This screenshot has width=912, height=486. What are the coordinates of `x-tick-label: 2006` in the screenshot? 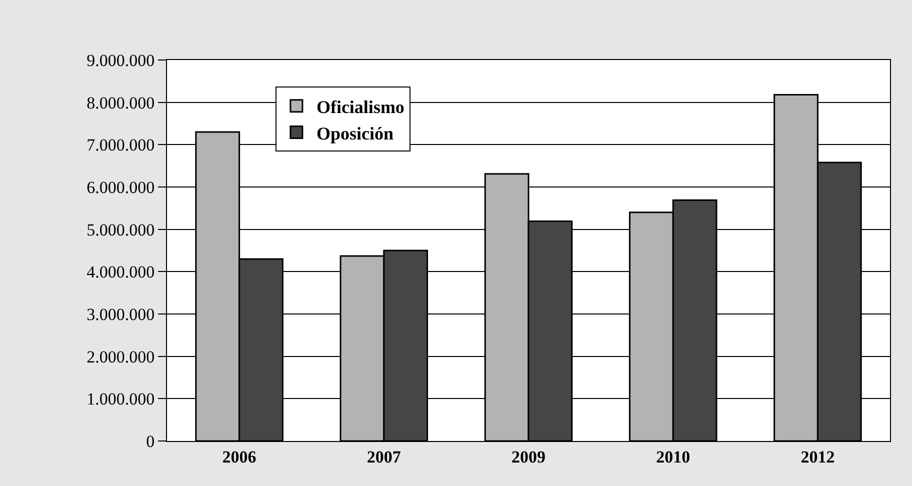 It's located at (239, 456).